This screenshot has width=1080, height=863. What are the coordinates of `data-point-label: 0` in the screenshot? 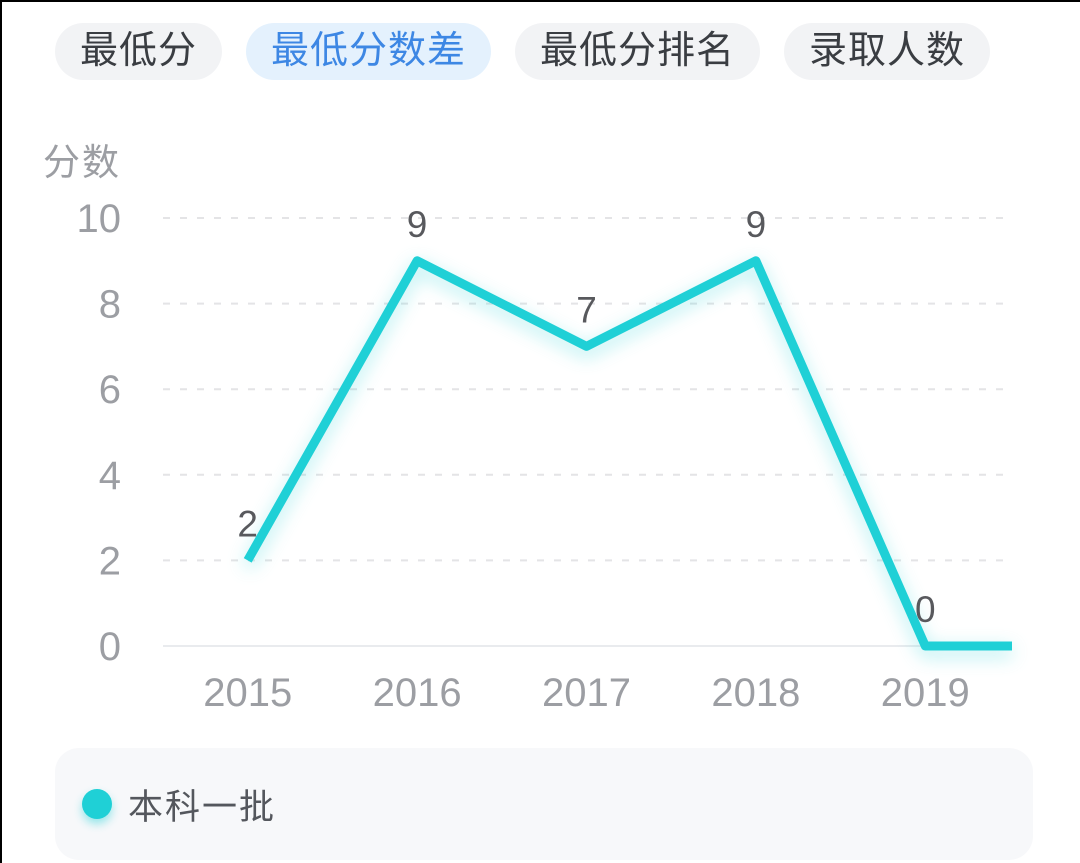 It's located at (925, 609).